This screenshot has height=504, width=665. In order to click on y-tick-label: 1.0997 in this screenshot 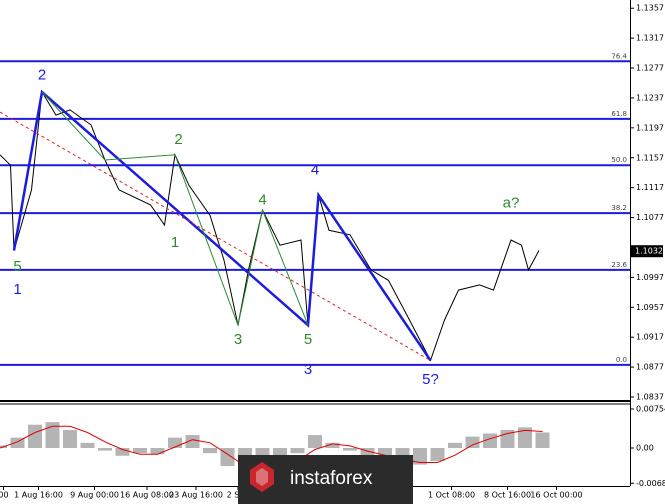, I will do `click(650, 277)`.